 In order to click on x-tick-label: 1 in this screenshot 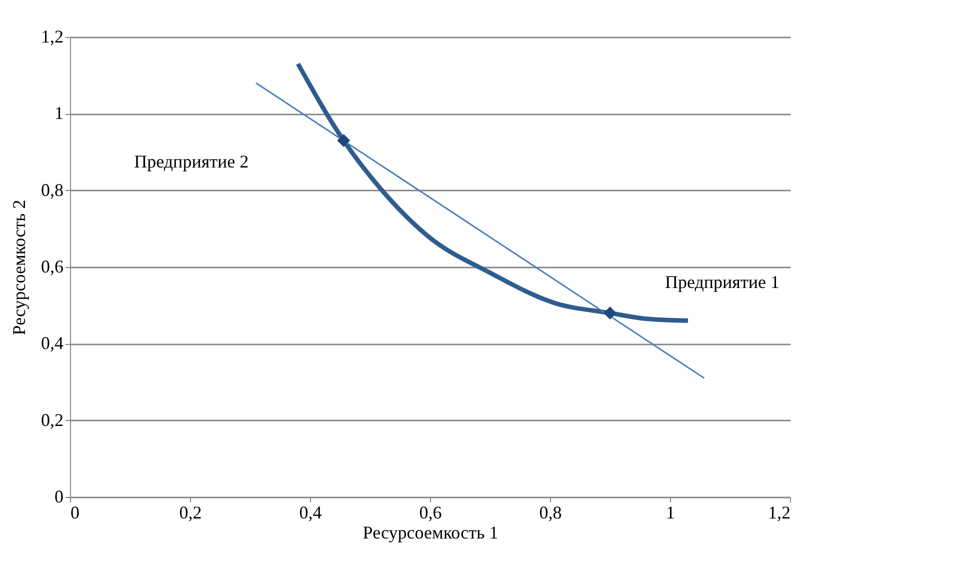, I will do `click(670, 512)`.